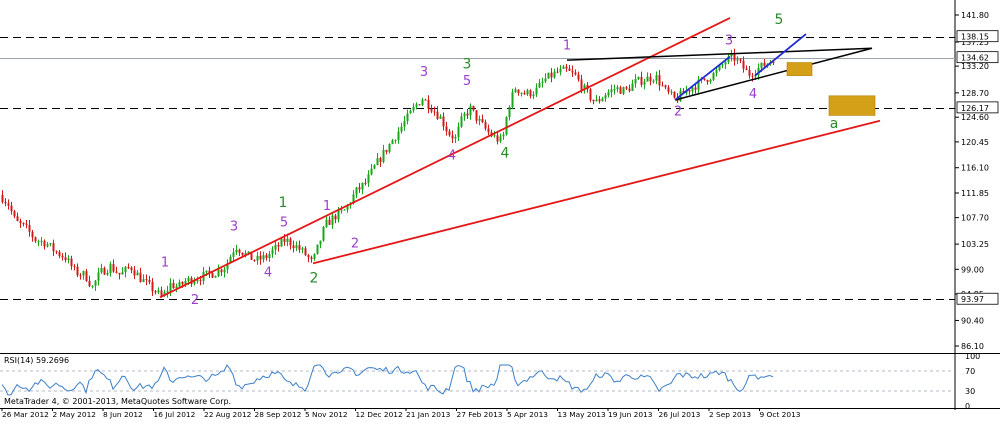  I want to click on price-tick-label: 124.60, so click(975, 117).